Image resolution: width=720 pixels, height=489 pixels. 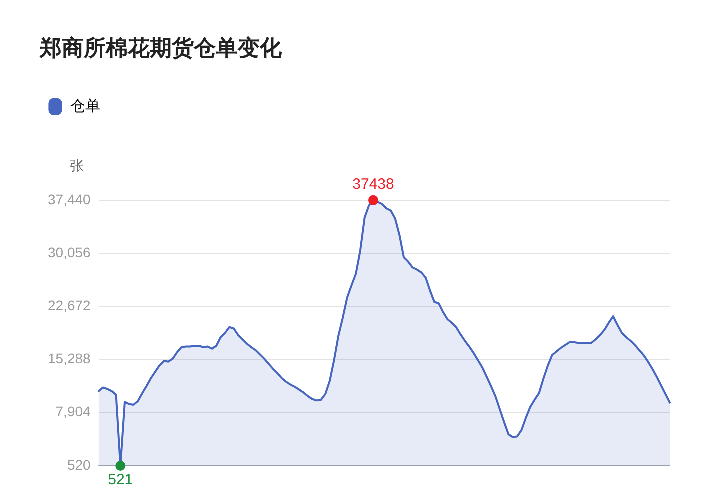 I want to click on y-tick-label: 22,672, so click(x=70, y=306).